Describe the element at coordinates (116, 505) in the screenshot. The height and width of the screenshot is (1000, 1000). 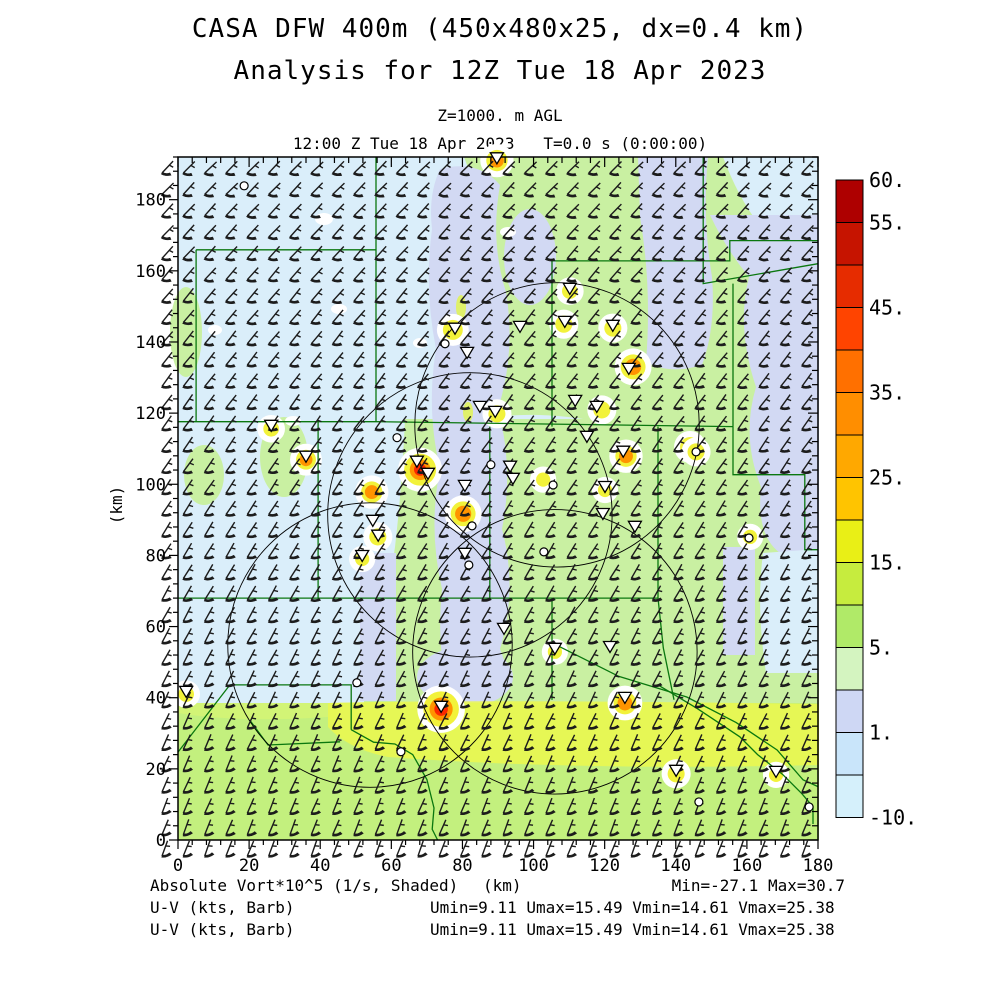
I see `y-axis-unit-label: (km)` at that location.